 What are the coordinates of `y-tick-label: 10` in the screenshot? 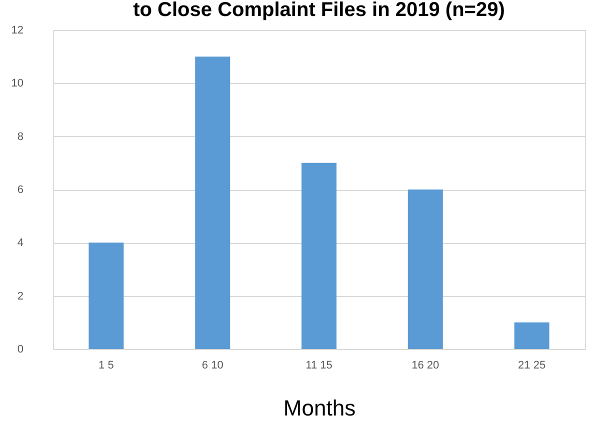 It's located at (17, 84).